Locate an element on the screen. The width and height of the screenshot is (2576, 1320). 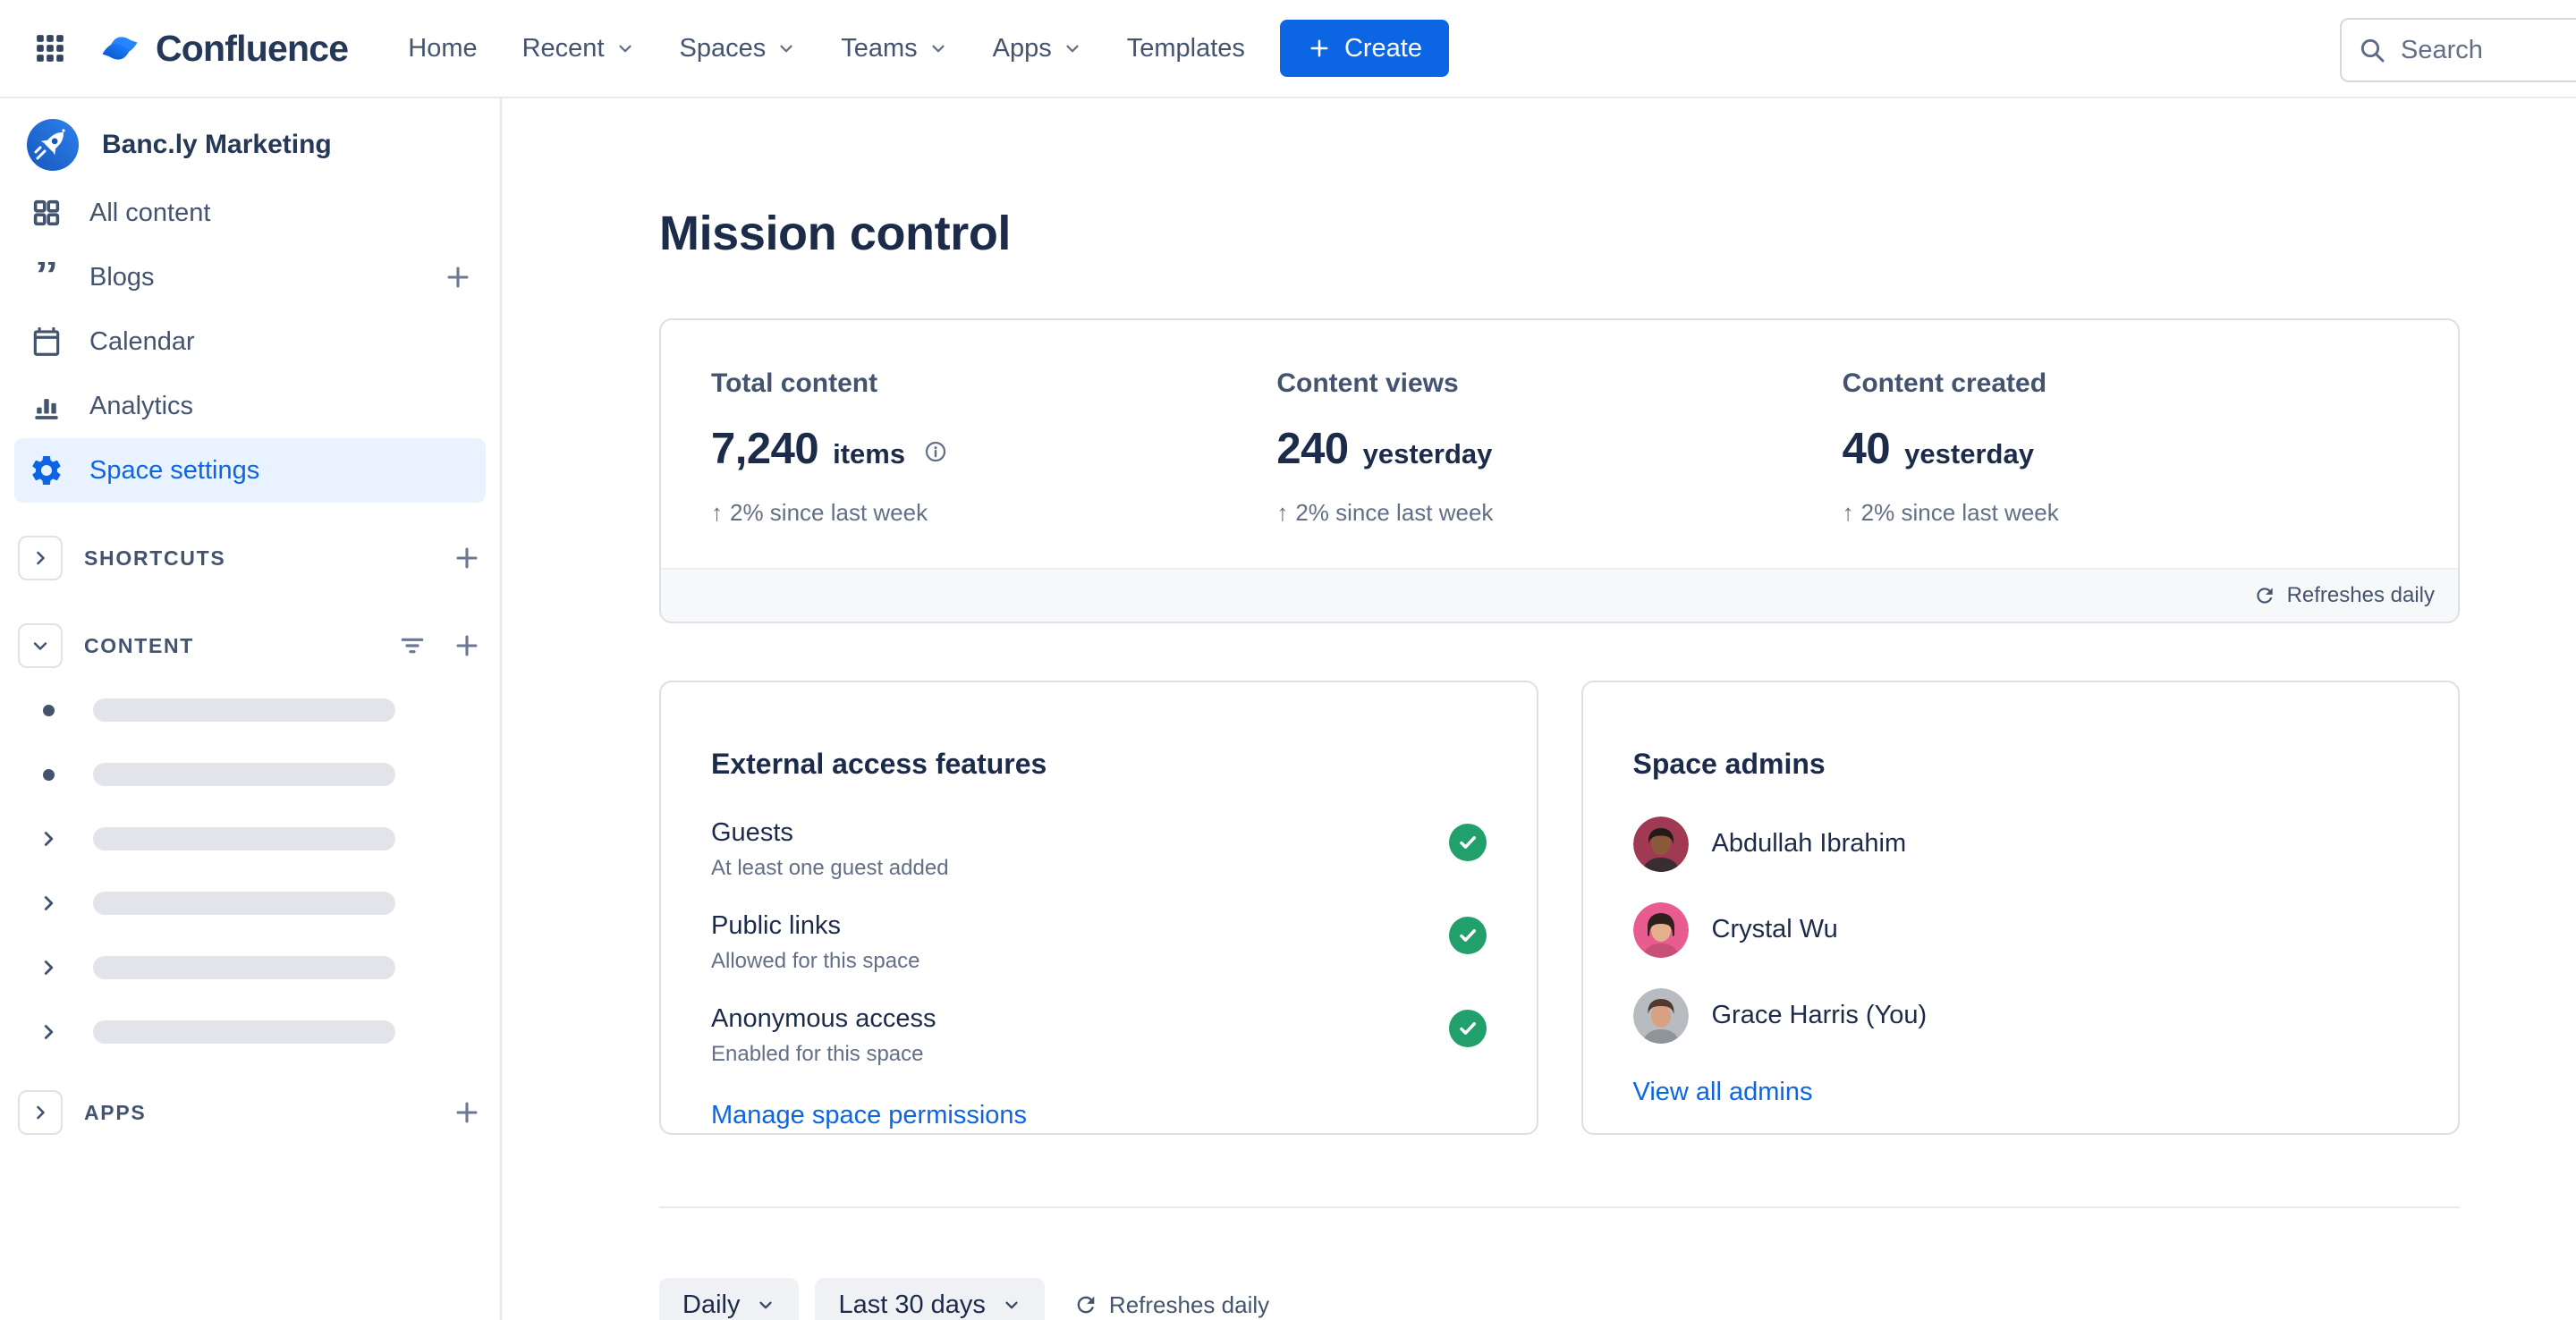
stat-delta-text: 2% since last week is located at coordinates (829, 513).